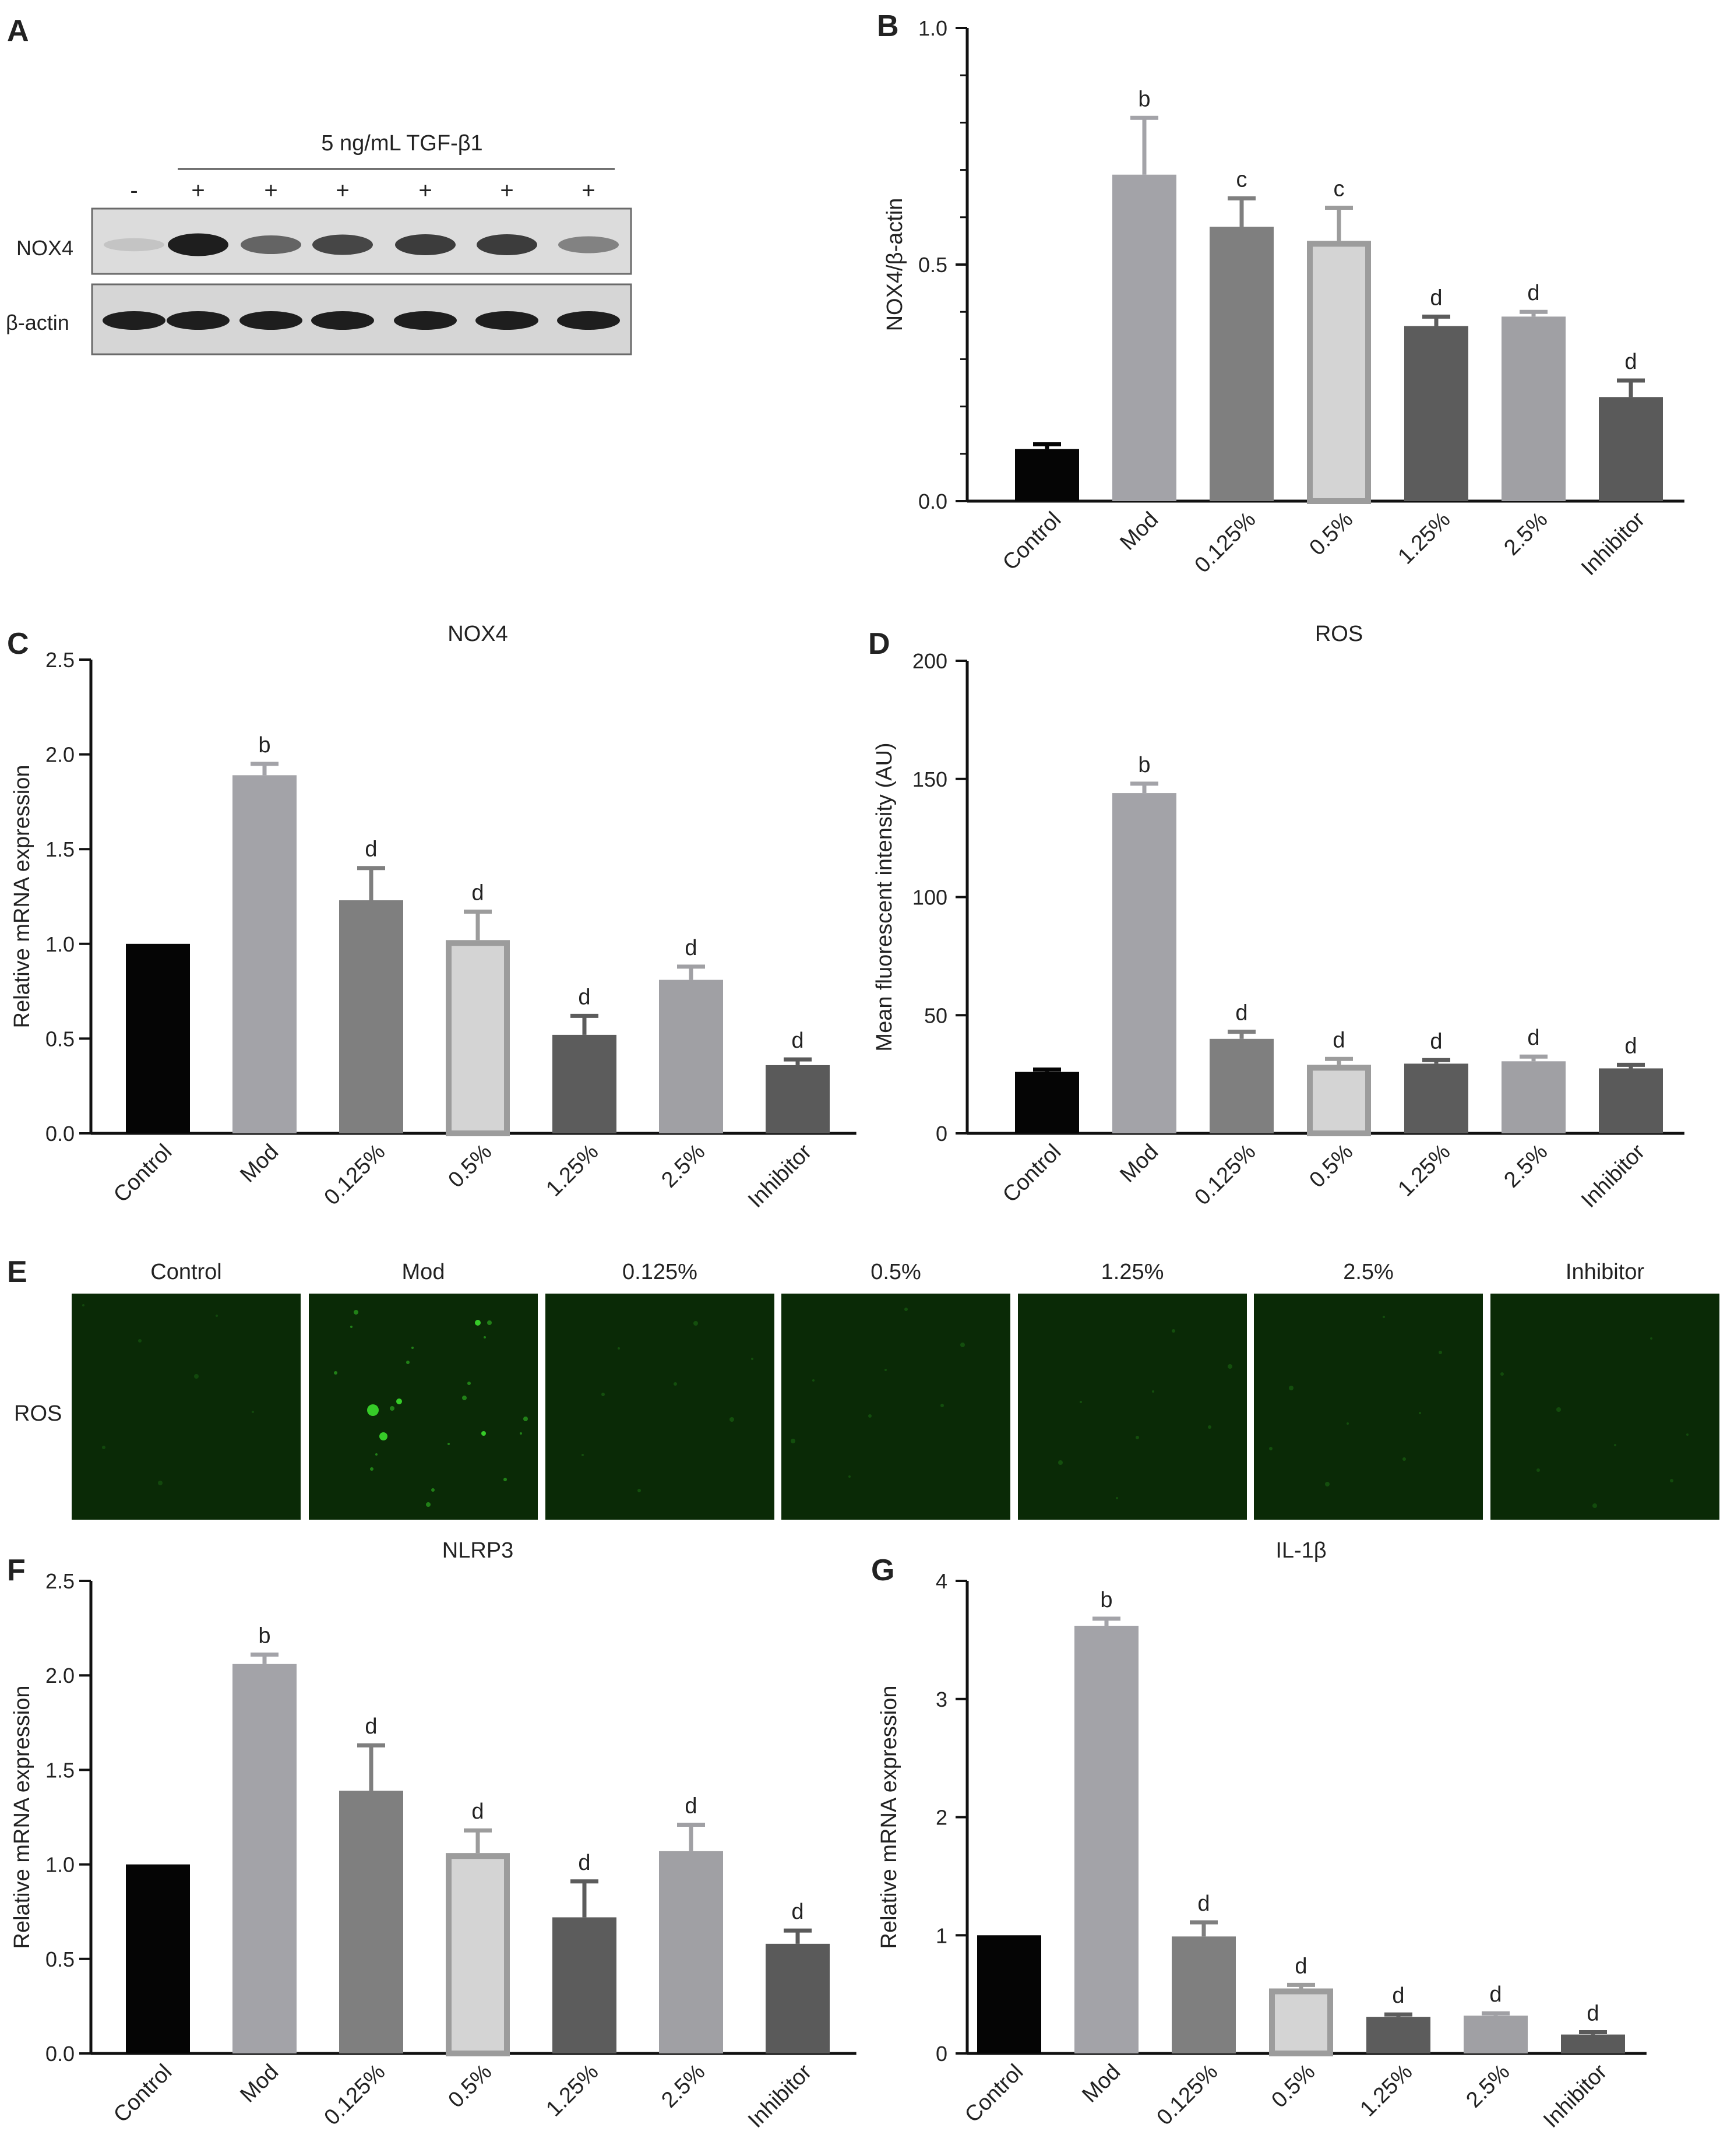  What do you see at coordinates (343, 190) in the screenshot?
I see `lane-sign-3: +` at bounding box center [343, 190].